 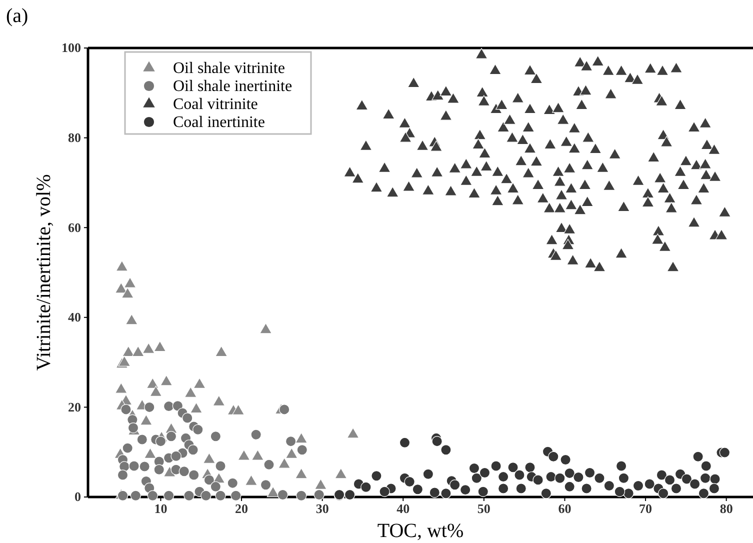 What do you see at coordinates (74, 227) in the screenshot?
I see `y-tick-label: 60` at bounding box center [74, 227].